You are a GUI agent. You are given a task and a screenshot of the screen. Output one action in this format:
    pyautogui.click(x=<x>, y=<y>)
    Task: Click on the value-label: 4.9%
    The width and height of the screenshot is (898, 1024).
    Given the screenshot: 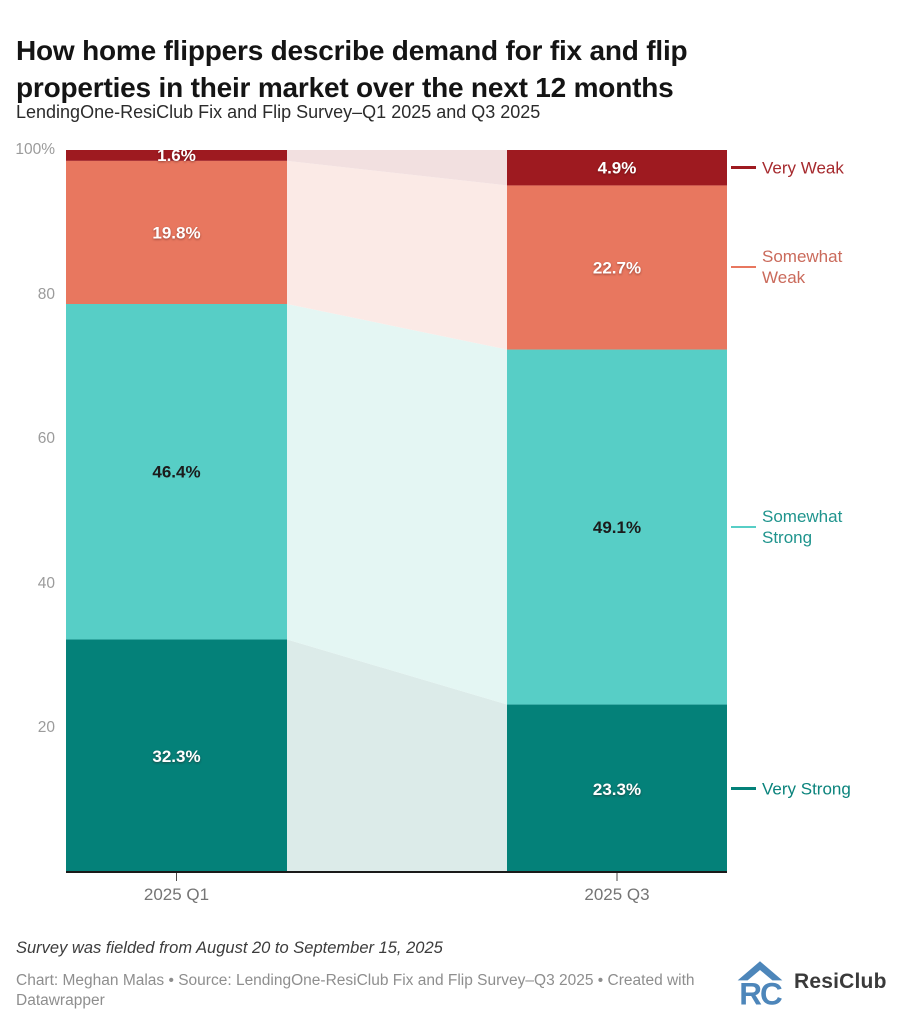 What is the action you would take?
    pyautogui.click(x=617, y=168)
    